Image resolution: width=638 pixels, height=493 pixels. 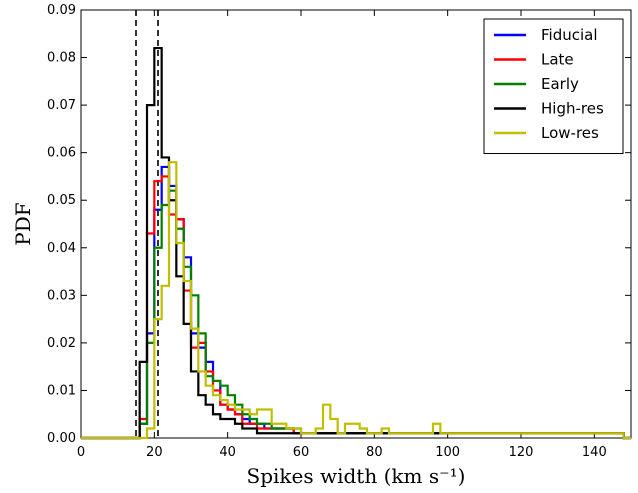 I want to click on legend-label: Late, so click(x=557, y=60).